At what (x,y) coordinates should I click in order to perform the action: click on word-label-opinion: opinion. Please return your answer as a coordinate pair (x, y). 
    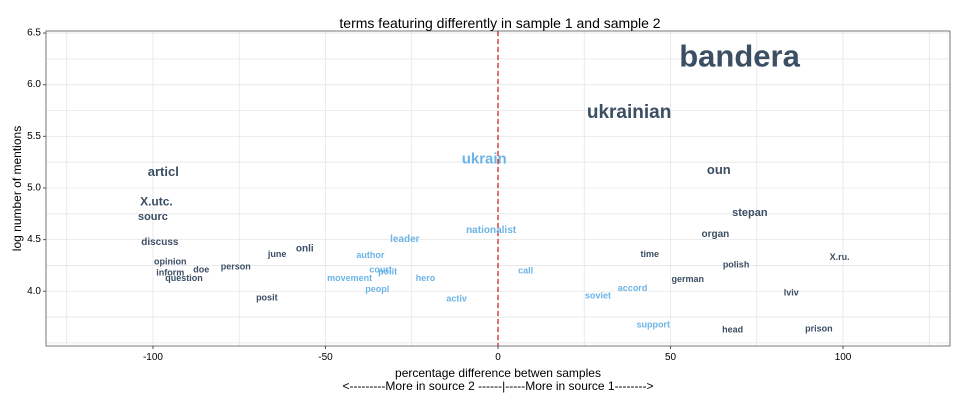
    Looking at the image, I should click on (170, 261).